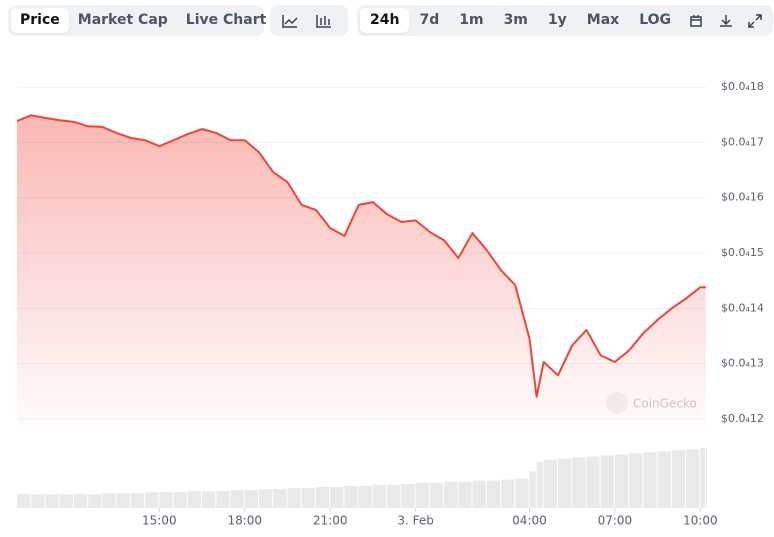 Image resolution: width=774 pixels, height=537 pixels. What do you see at coordinates (742, 141) in the screenshot?
I see `y-tick-label: $0.0₄17` at bounding box center [742, 141].